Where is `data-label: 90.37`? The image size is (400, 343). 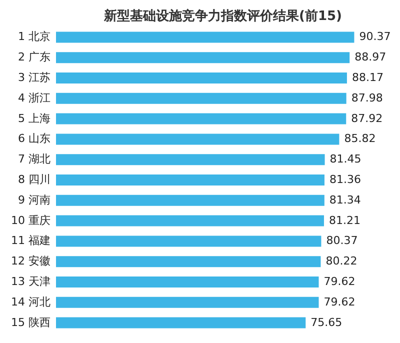 data-label: 90.37 is located at coordinates (375, 37).